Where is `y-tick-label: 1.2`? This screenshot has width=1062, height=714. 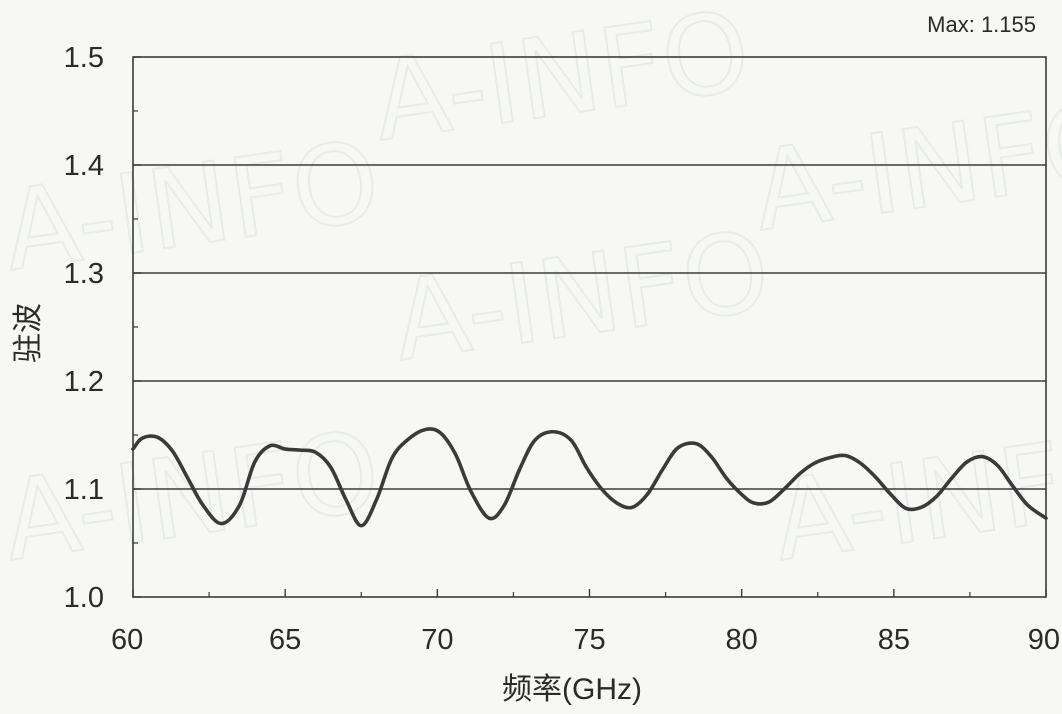 y-tick-label: 1.2 is located at coordinates (84, 382).